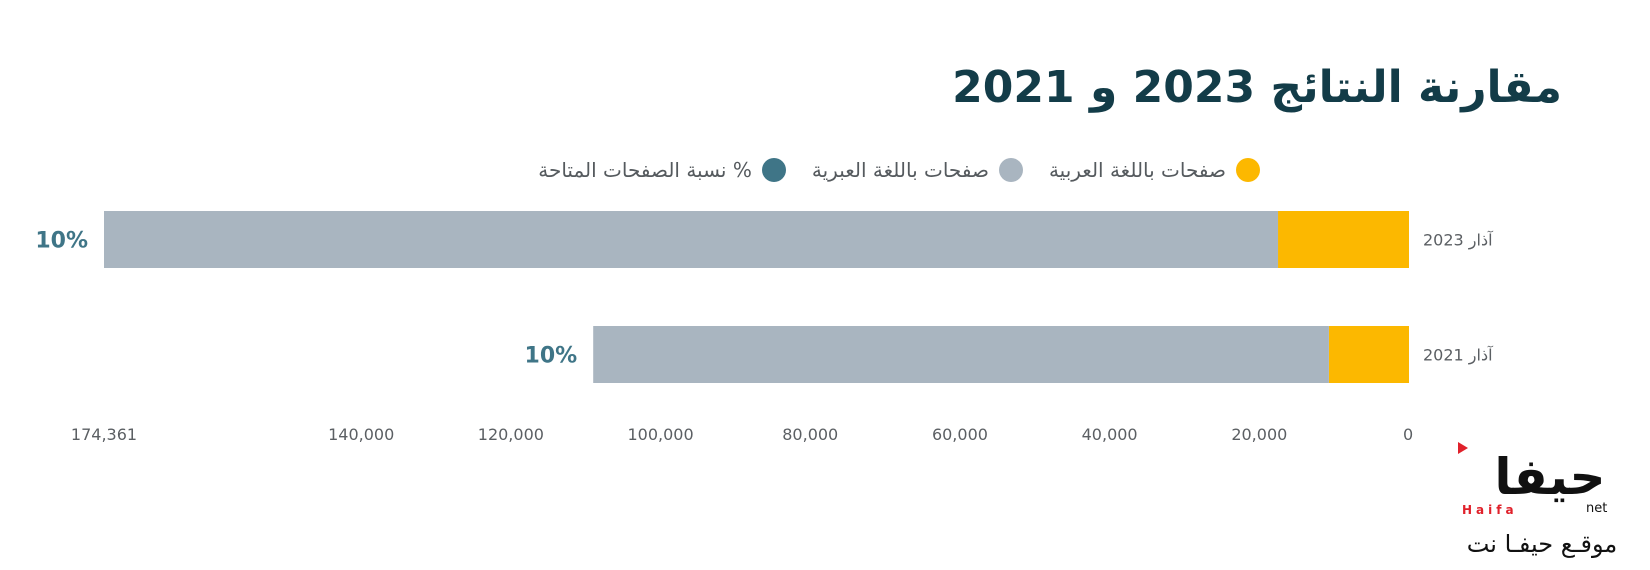 The width and height of the screenshot is (1650, 570). I want to click on x-tick-label-7: 140,000, so click(361, 434).